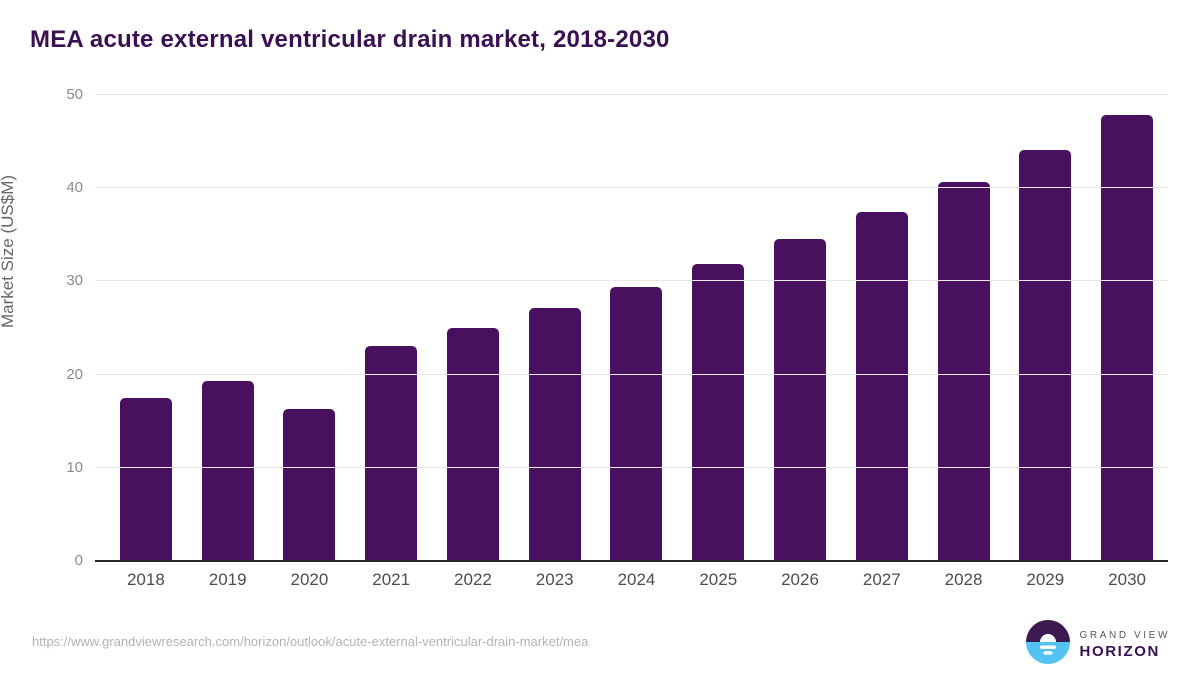  I want to click on x-tick-label-2018: 2018, so click(145, 579).